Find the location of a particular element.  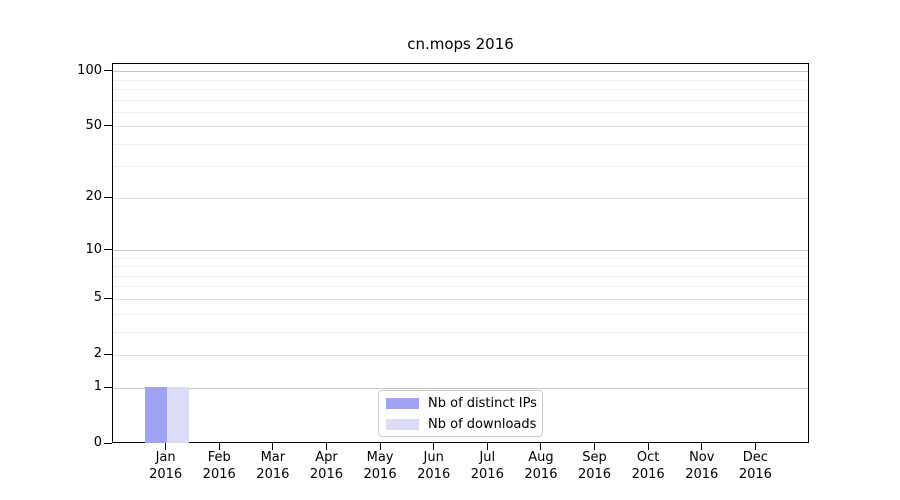

x-tick-label: Sep 2016 is located at coordinates (594, 466).